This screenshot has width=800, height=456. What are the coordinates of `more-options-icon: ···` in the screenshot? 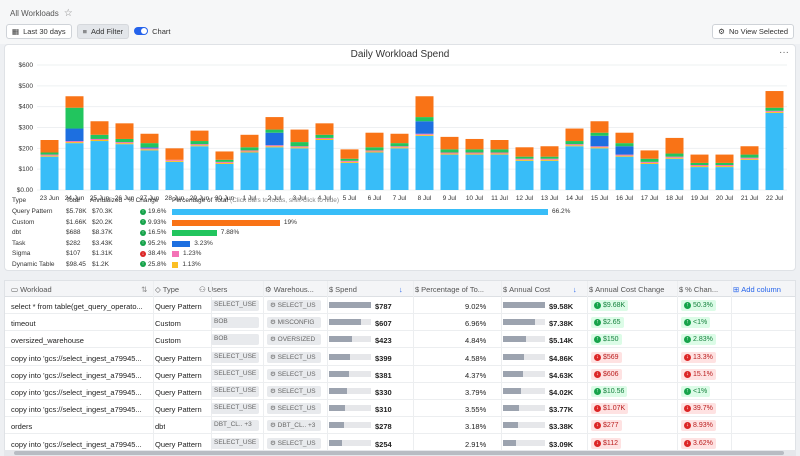 It's located at (784, 52).